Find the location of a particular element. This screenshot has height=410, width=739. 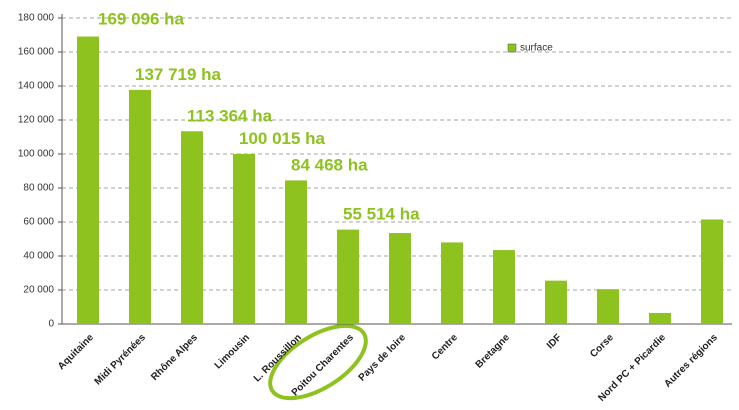

value-label: 113 364 ha is located at coordinates (230, 115).